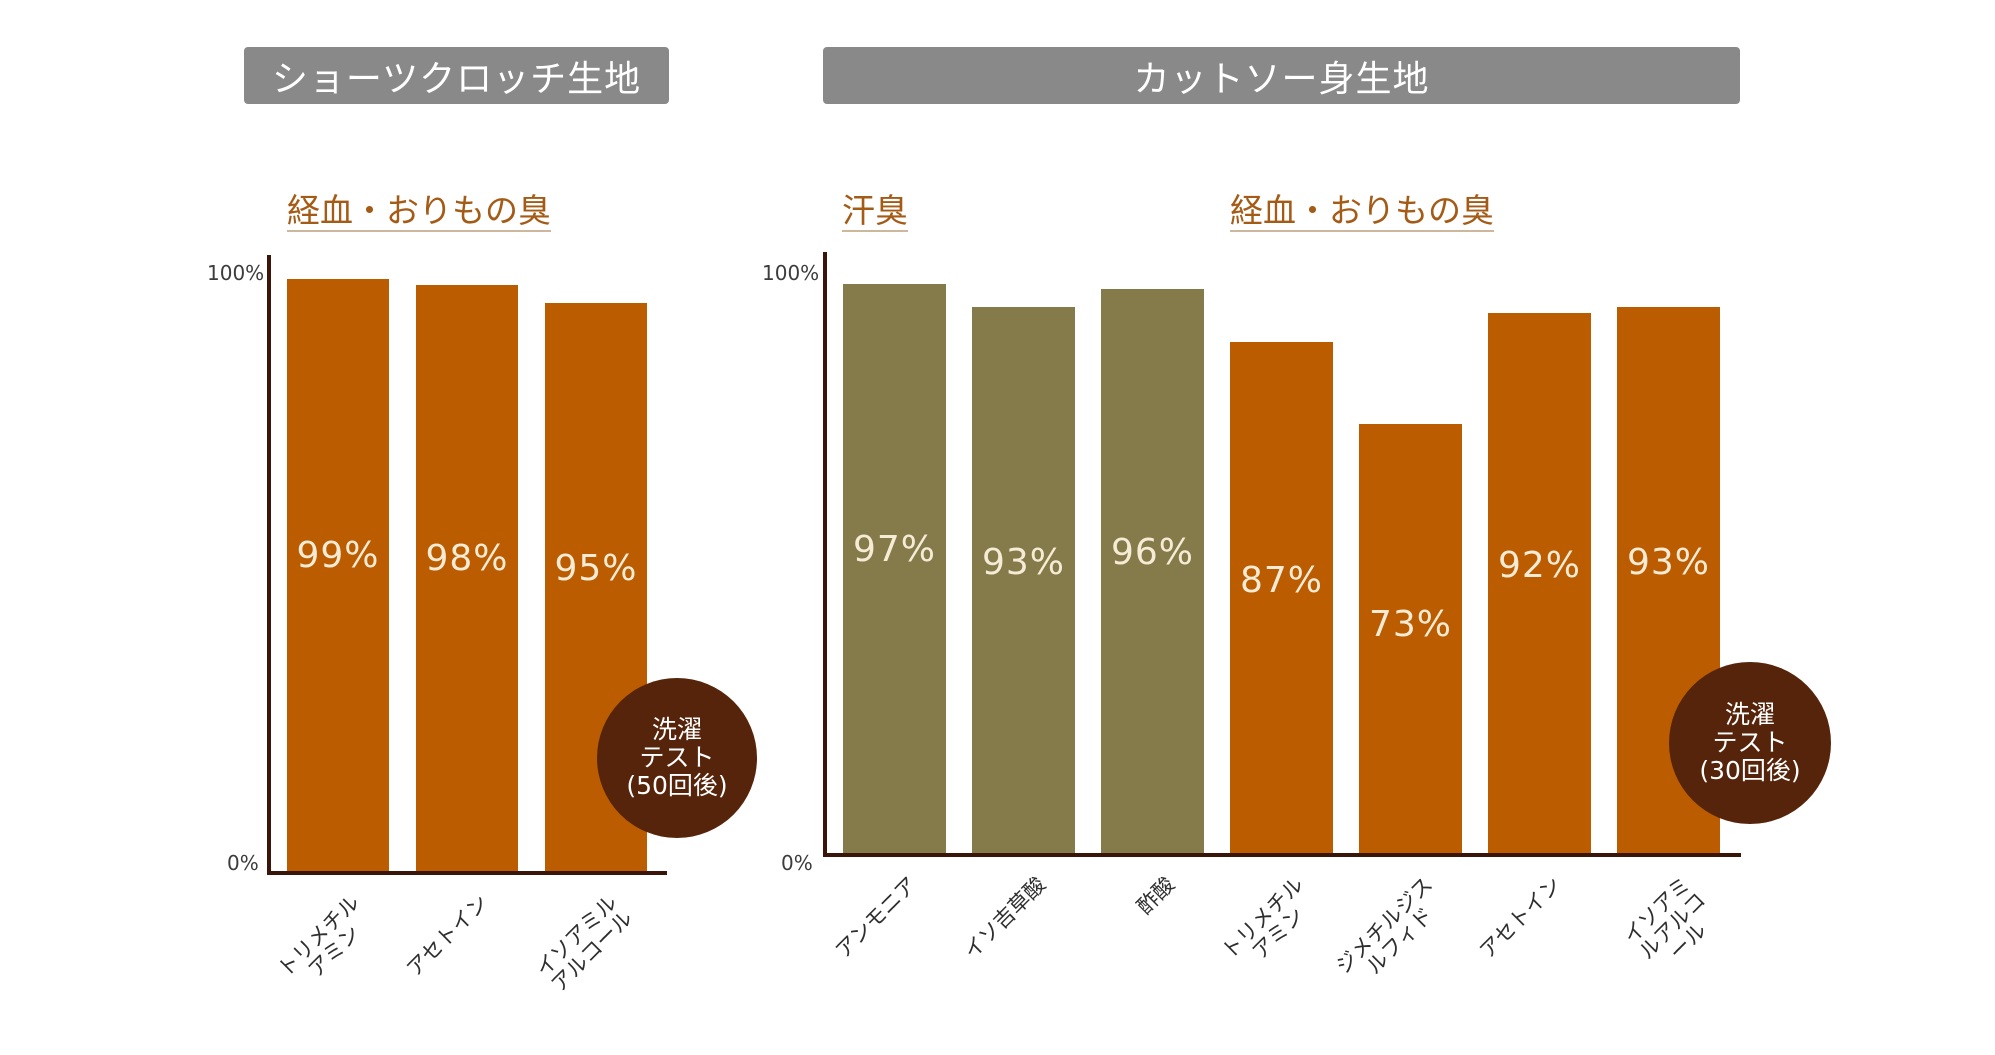  I want to click on right-x-axis, so click(1282, 855).